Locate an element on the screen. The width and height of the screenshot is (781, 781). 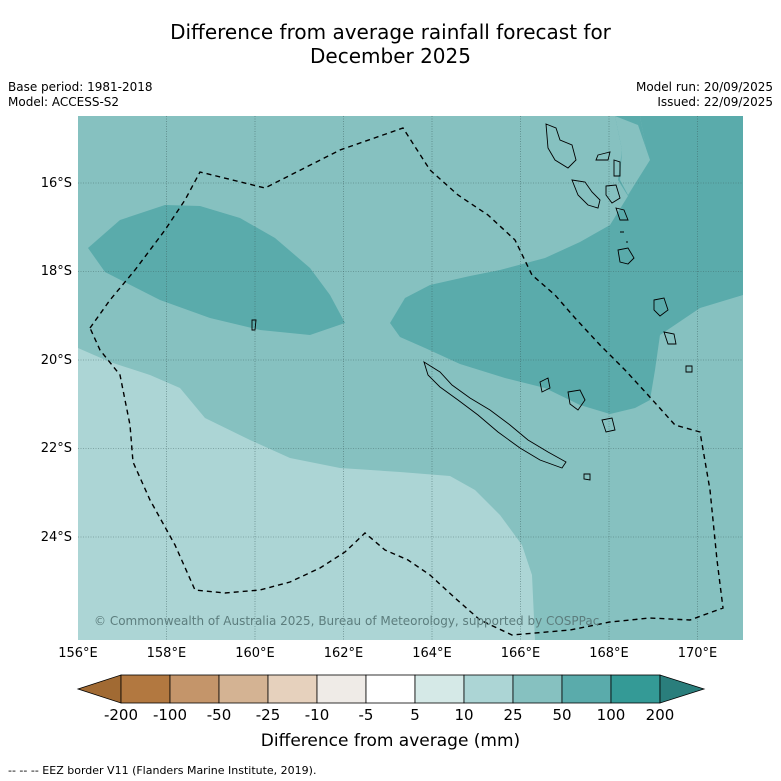
isle-of-pines-coastline is located at coordinates (587, 477).